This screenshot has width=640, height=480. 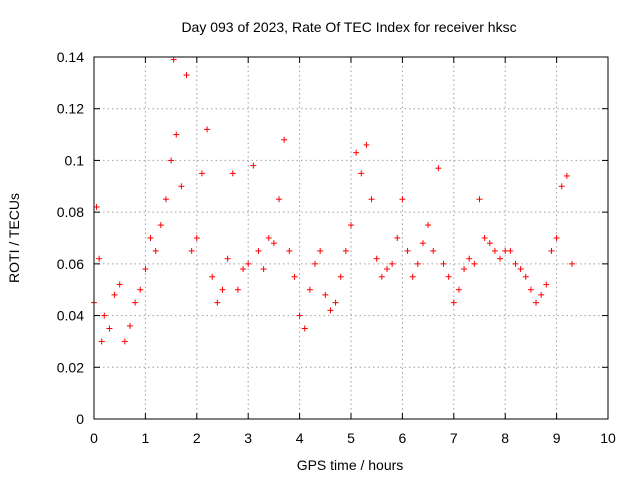 I want to click on y-tick-label: 0.1, so click(x=75, y=160).